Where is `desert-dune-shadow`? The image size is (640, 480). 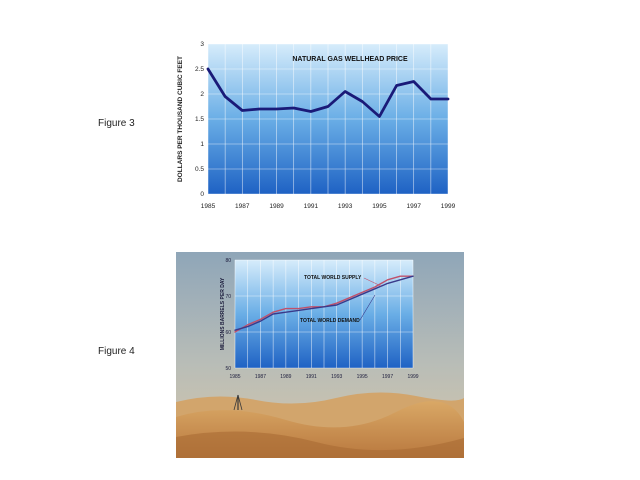 desert-dune-shadow is located at coordinates (320, 444).